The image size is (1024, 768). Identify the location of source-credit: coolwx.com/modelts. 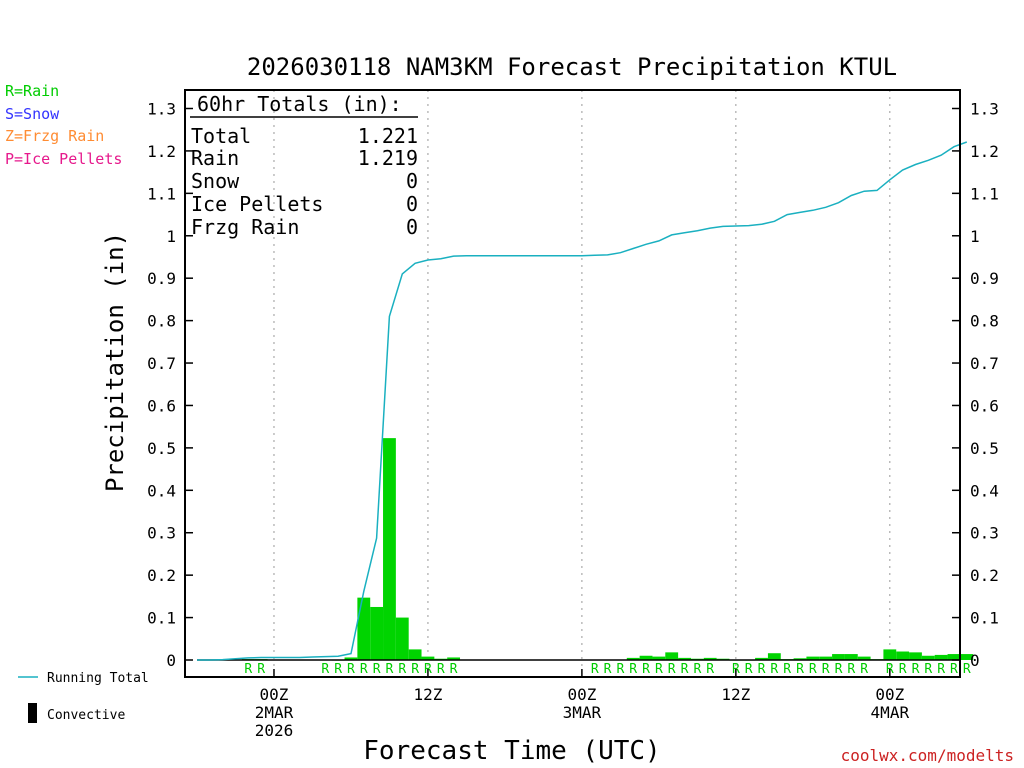
(927, 755).